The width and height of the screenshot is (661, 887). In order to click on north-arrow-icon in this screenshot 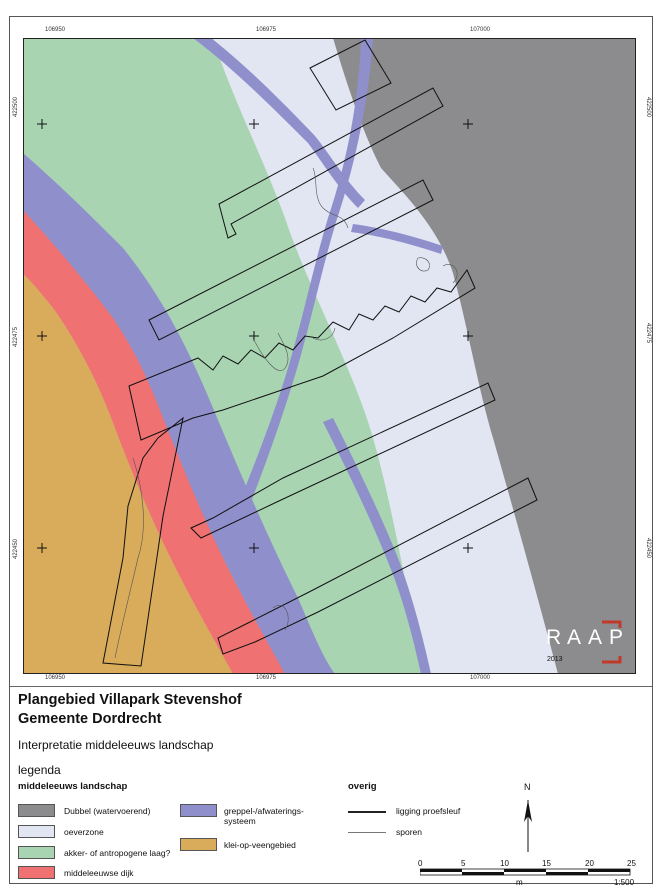, I will do `click(528, 826)`.